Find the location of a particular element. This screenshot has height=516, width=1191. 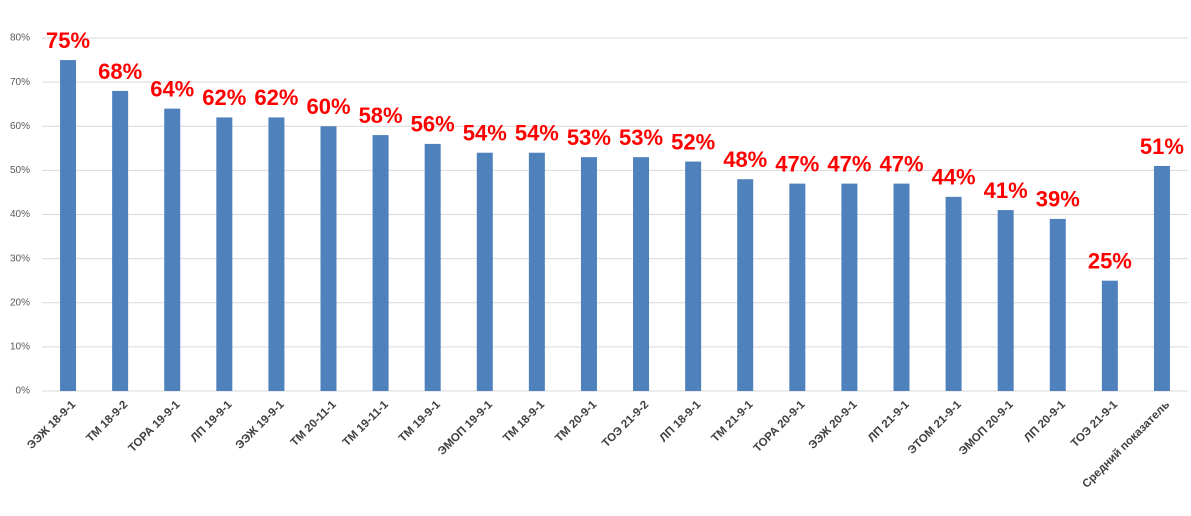

x-tick-label: ЭЭЖ 18-9-1 is located at coordinates (51, 424).